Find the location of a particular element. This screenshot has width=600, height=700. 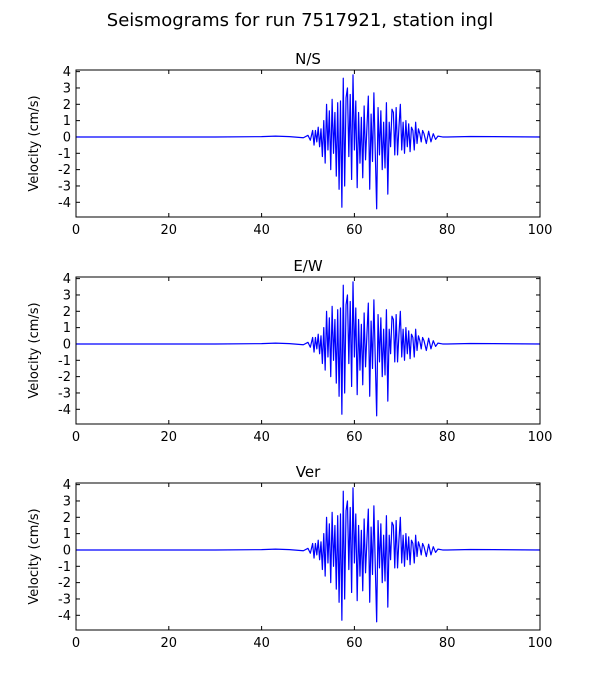

subplot-title: E/W is located at coordinates (308, 266).